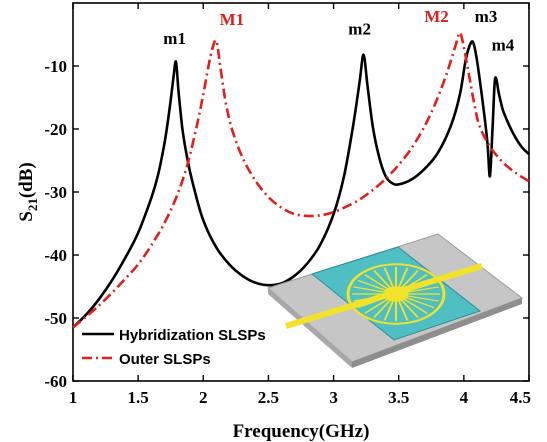 This screenshot has height=442, width=547. What do you see at coordinates (464, 397) in the screenshot?
I see `x-tick-label: 4` at bounding box center [464, 397].